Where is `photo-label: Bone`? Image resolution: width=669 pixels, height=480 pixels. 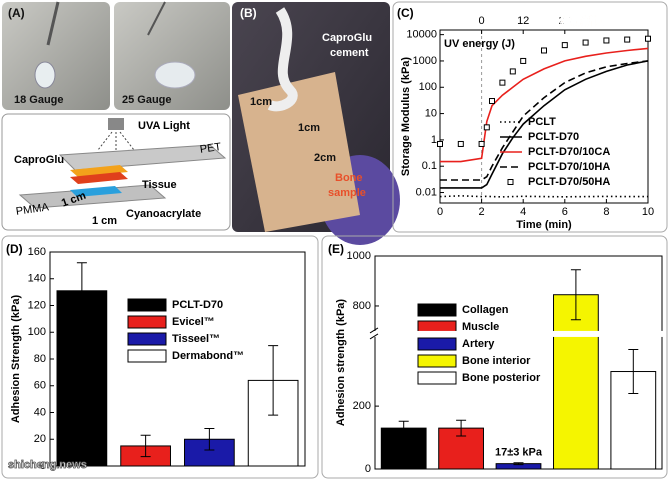 photo-label: Bone is located at coordinates (349, 178).